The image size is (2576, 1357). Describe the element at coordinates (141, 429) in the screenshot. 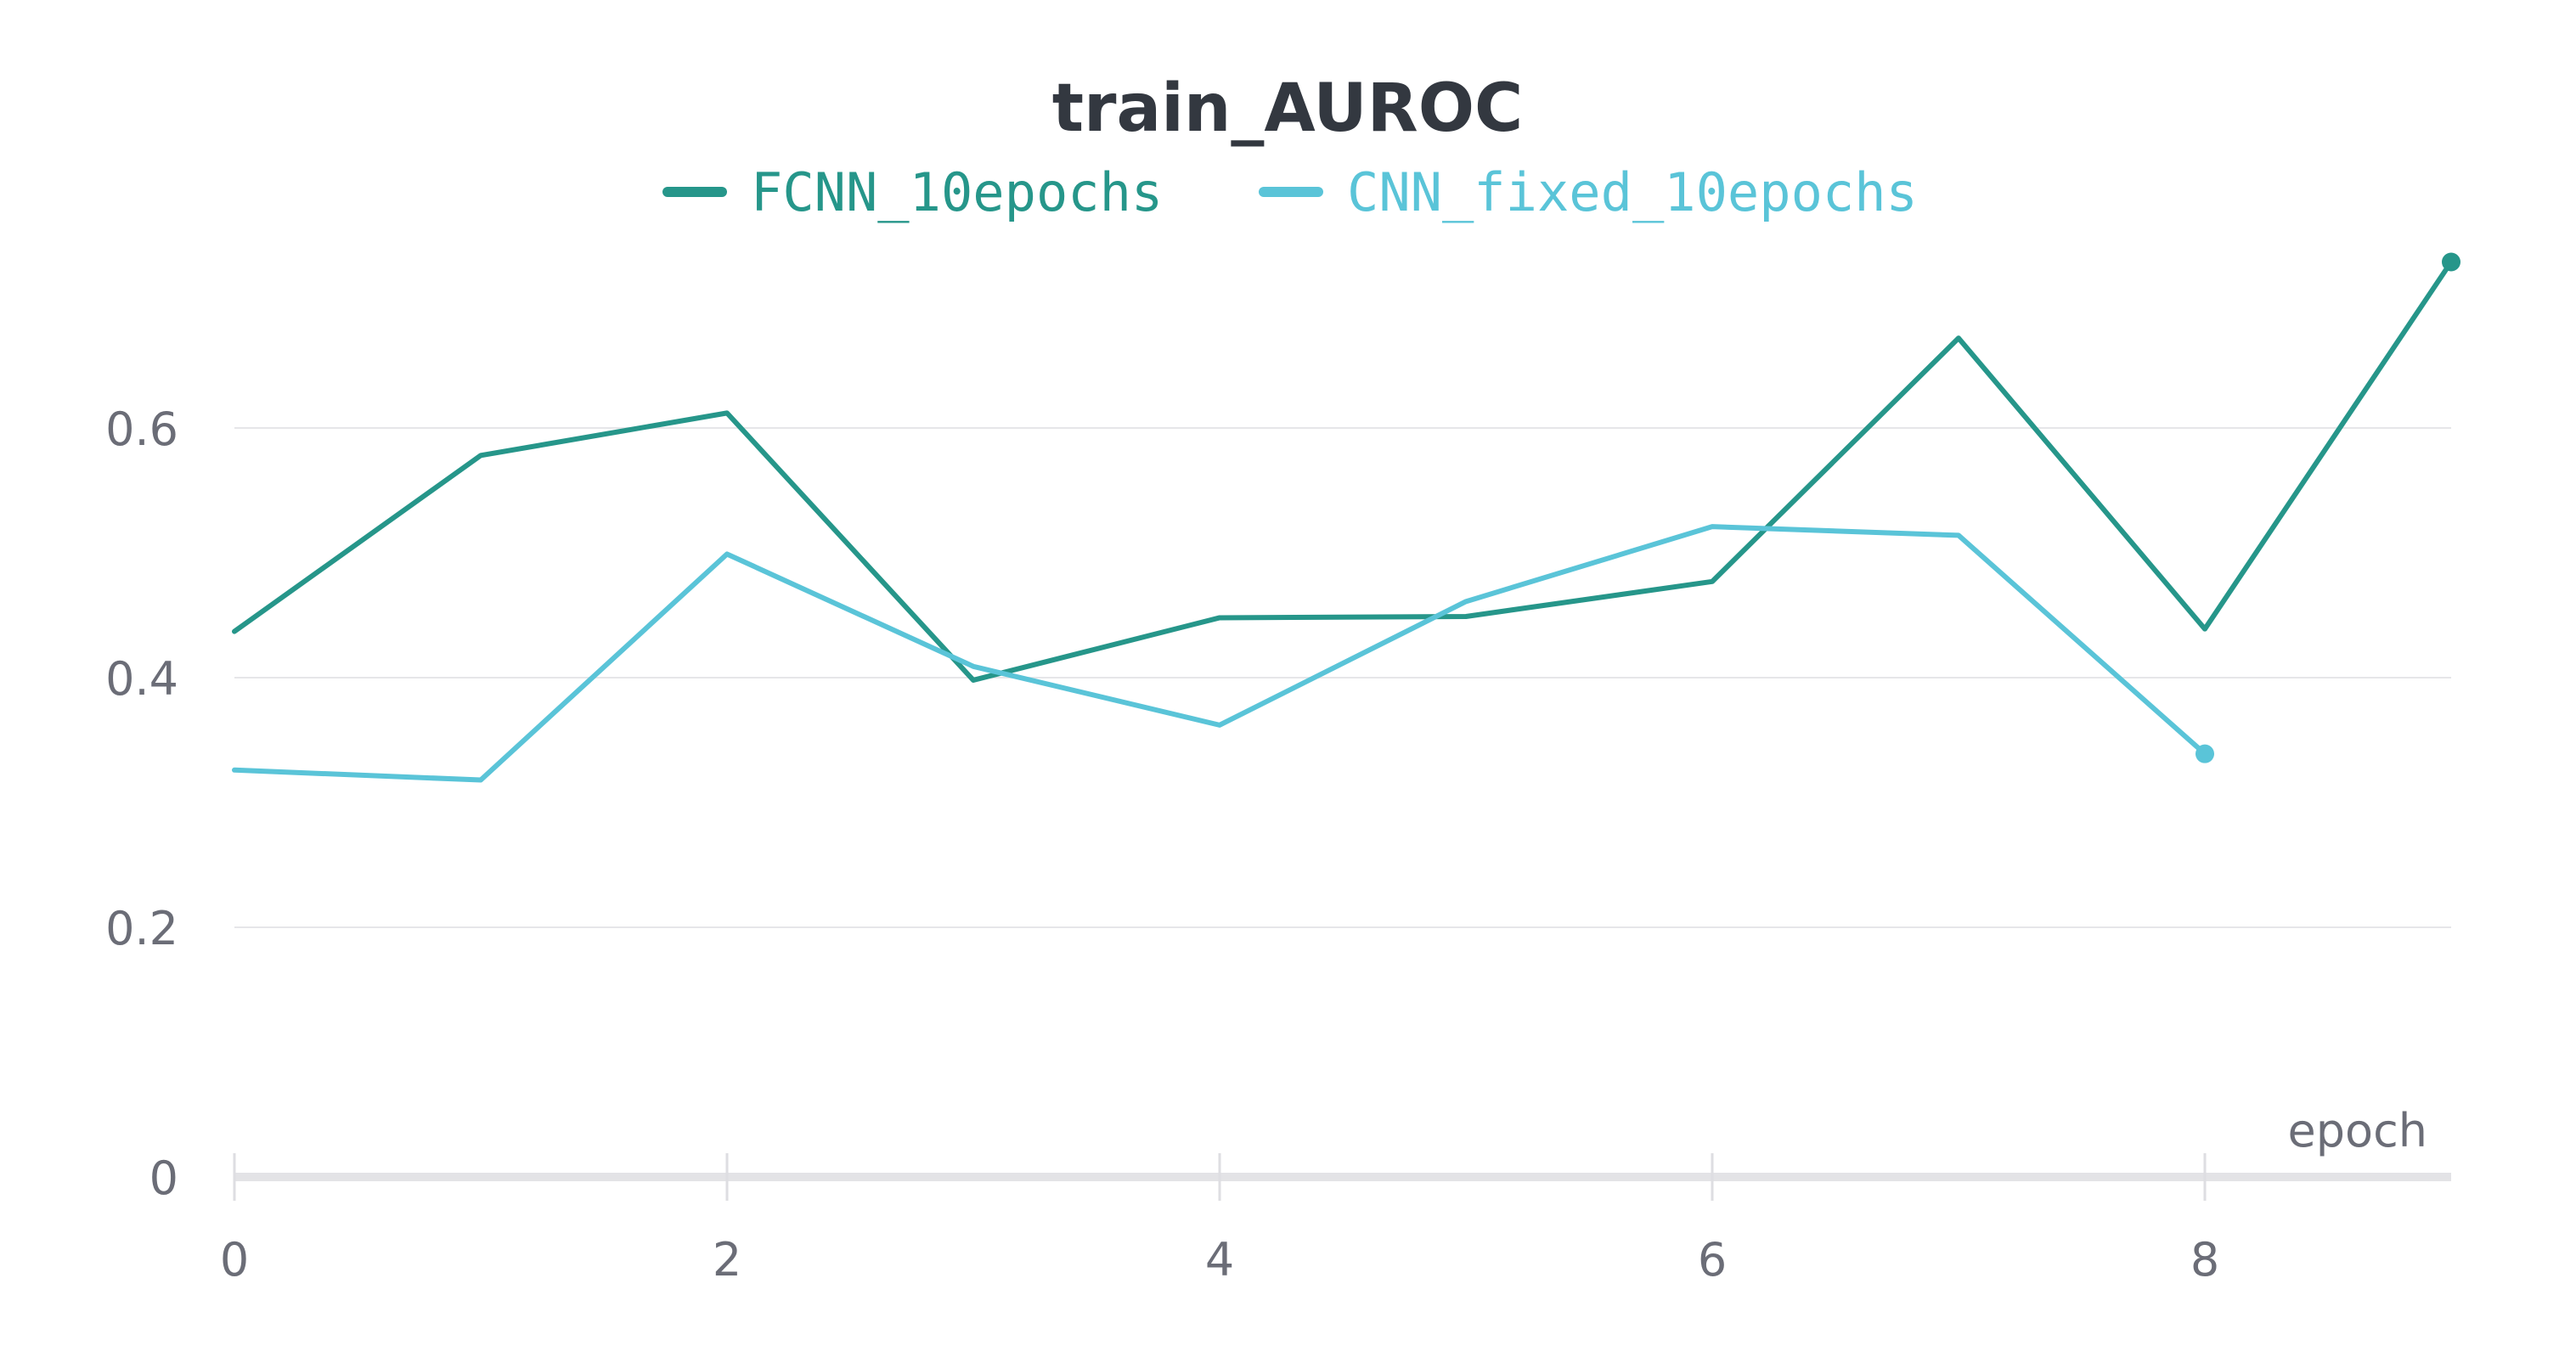

I see `y-tick-label-3: 0.6` at that location.